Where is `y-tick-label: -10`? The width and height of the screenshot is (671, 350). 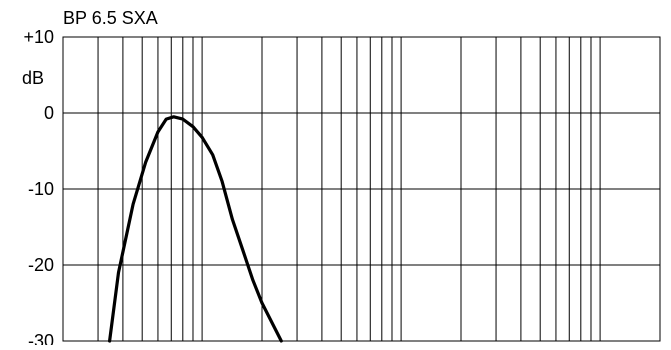
y-tick-label: -10 is located at coordinates (41, 189).